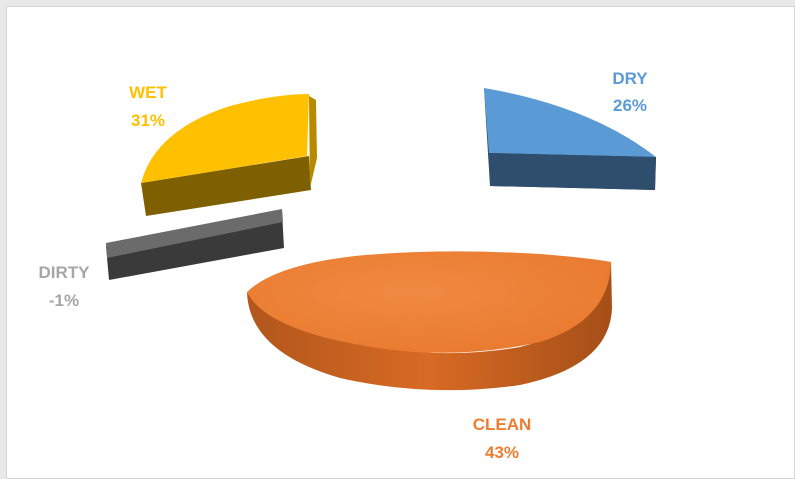  I want to click on label-dirty-name: DIRTY, so click(65, 272).